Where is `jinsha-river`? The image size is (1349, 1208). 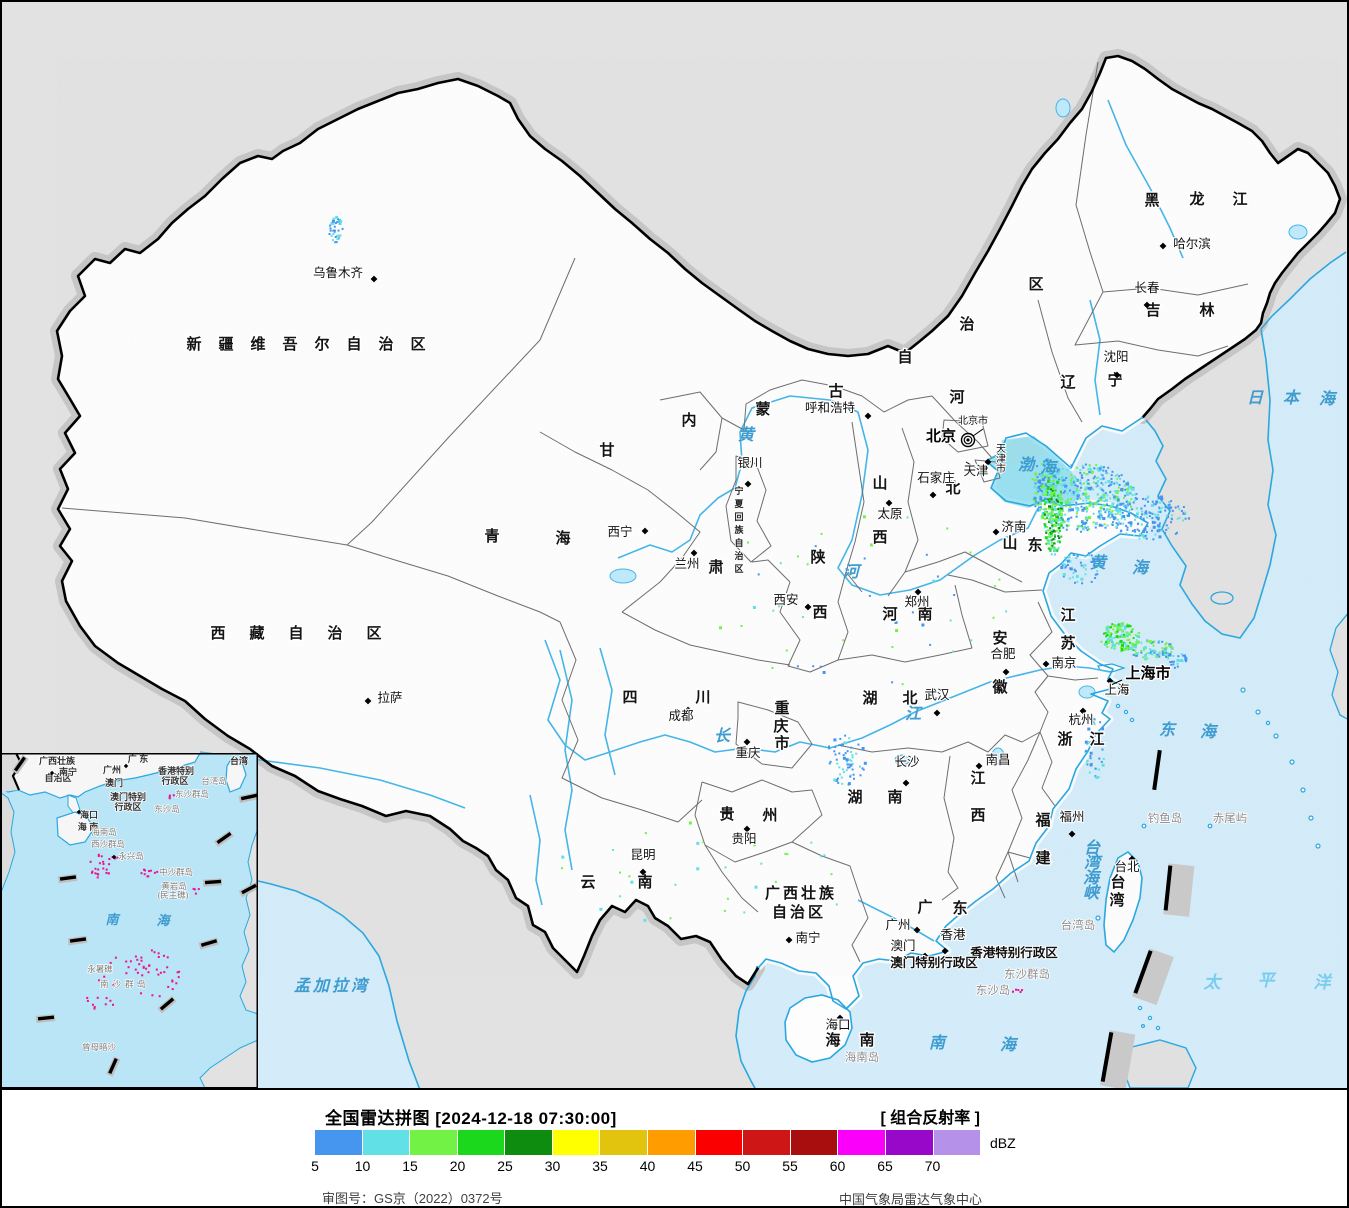
jinsha-river is located at coordinates (607, 711).